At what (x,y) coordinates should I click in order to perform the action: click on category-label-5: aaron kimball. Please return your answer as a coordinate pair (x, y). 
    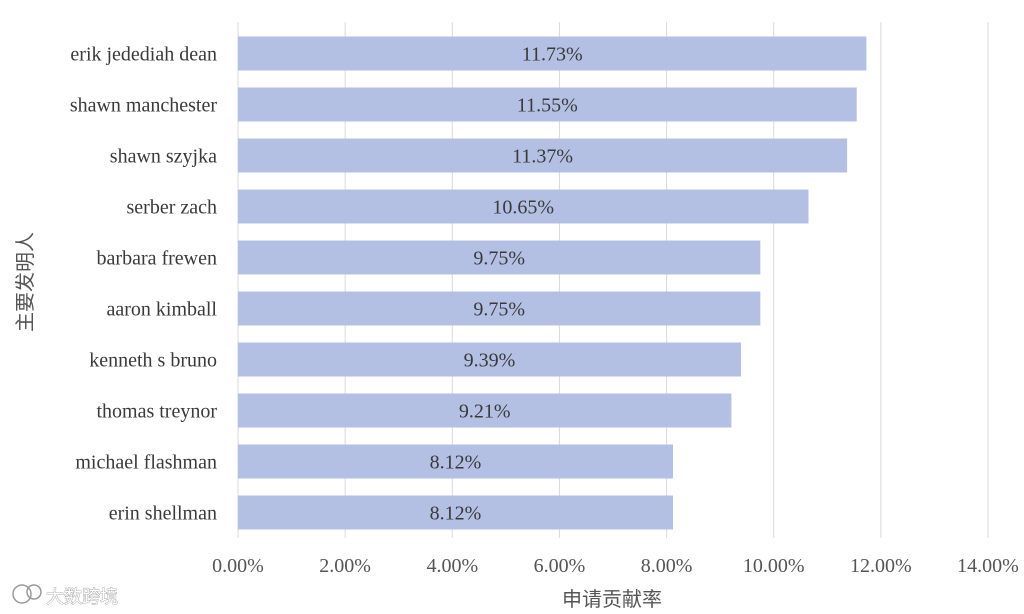
    Looking at the image, I should click on (161, 310).